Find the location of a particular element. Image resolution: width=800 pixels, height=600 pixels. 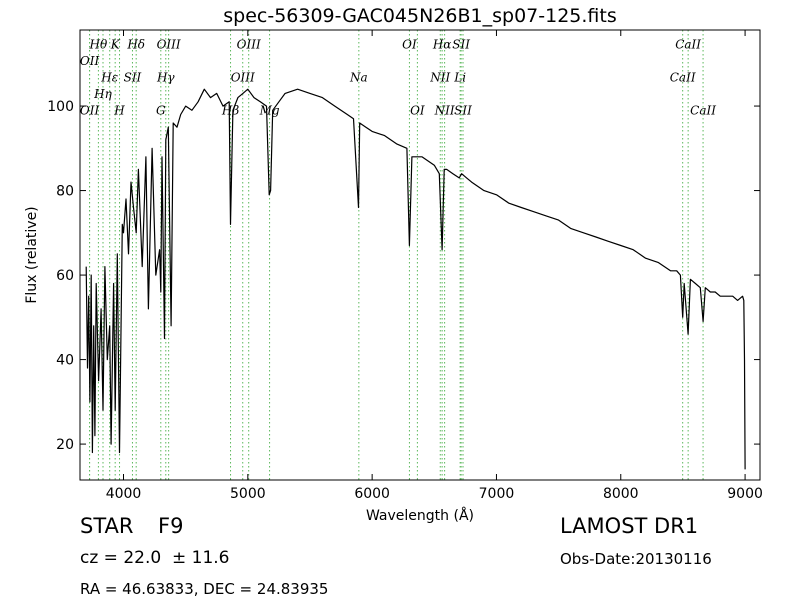

y-tick-label: 100 is located at coordinates (60, 107).